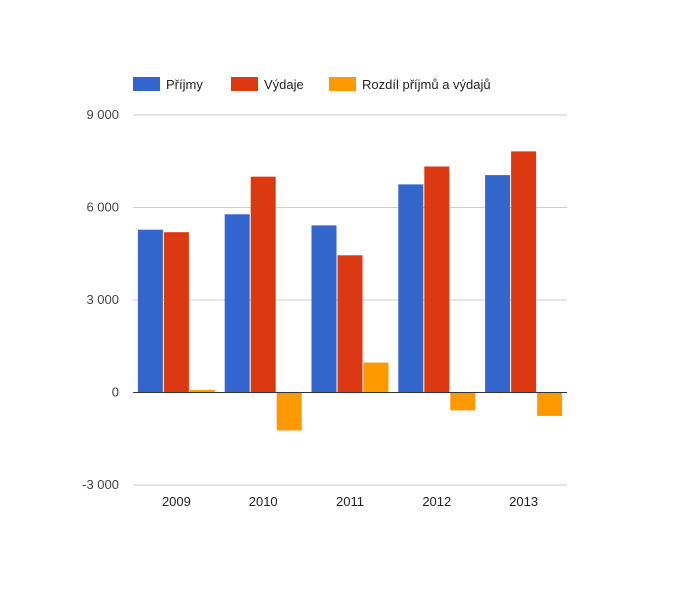 This screenshot has height=605, width=700. Describe the element at coordinates (102, 114) in the screenshot. I see `y-tick-label: 9 000` at that location.